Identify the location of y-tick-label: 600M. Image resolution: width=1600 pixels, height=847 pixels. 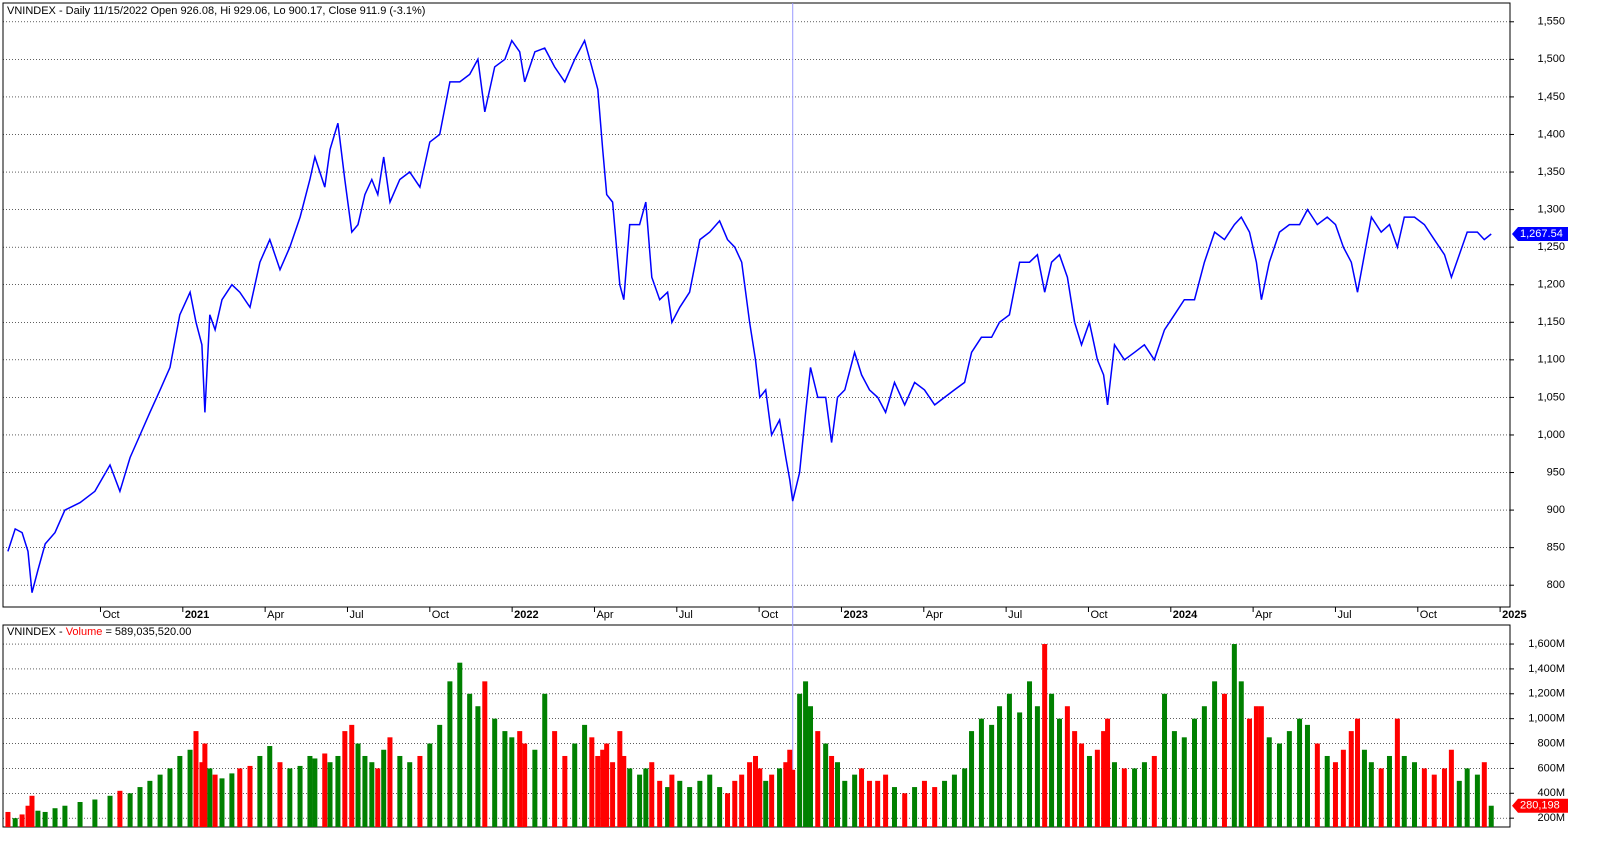
(1551, 768).